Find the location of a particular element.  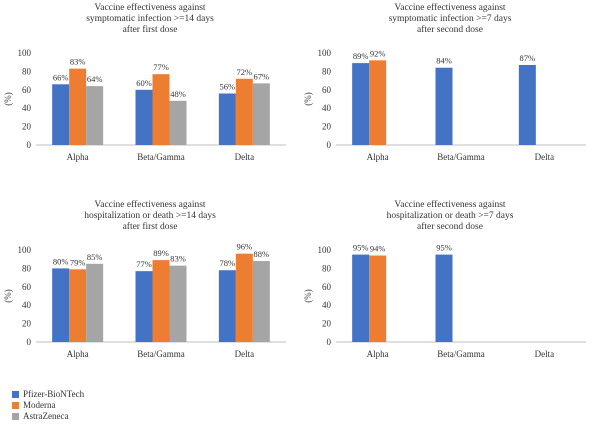

data-label: 89% is located at coordinates (161, 253).